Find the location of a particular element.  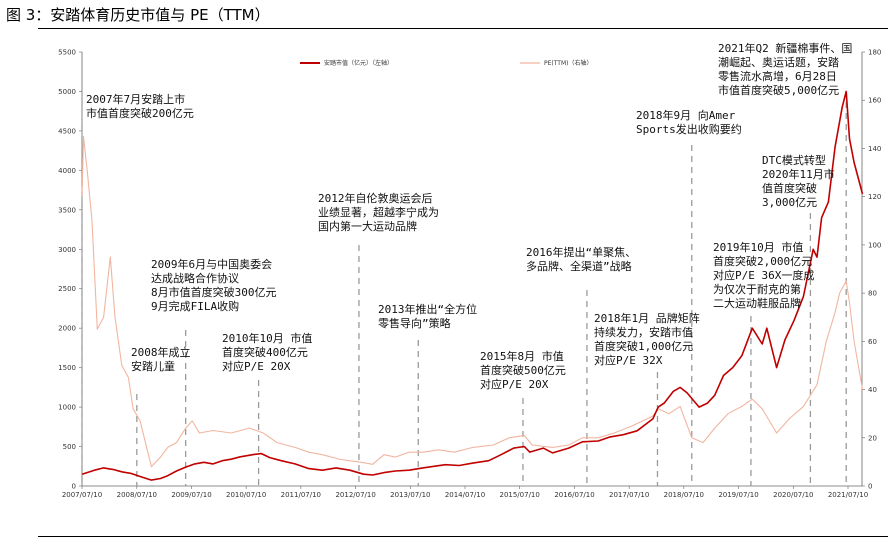

y-left-tick-label: 4500 is located at coordinates (67, 131).